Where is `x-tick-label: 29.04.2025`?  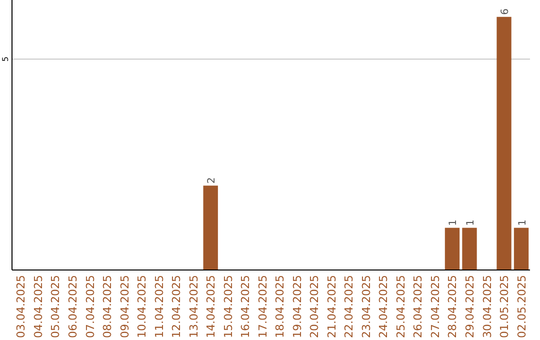 x-tick-label: 29.04.2025 is located at coordinates (470, 306).